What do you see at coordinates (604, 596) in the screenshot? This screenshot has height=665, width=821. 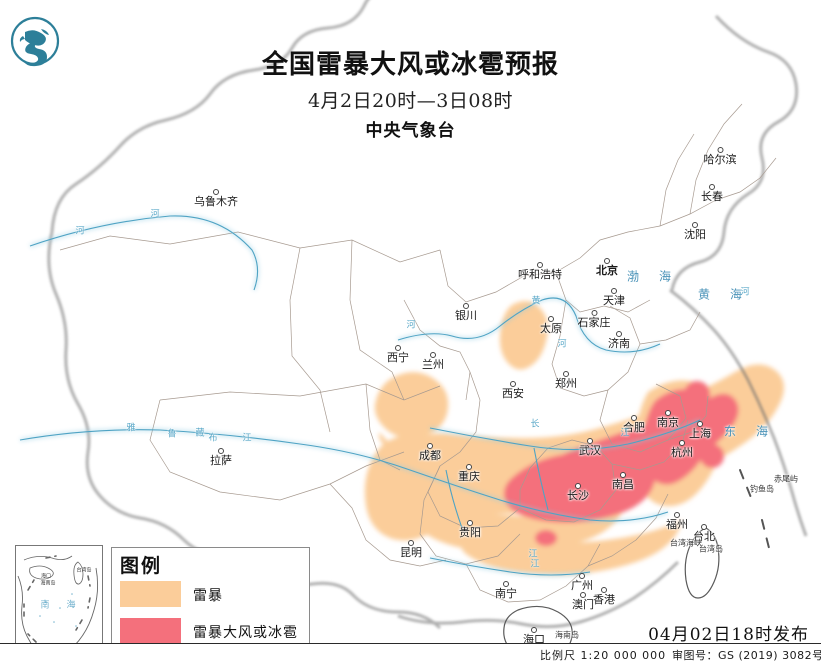 I see `city-label: 香港` at bounding box center [604, 596].